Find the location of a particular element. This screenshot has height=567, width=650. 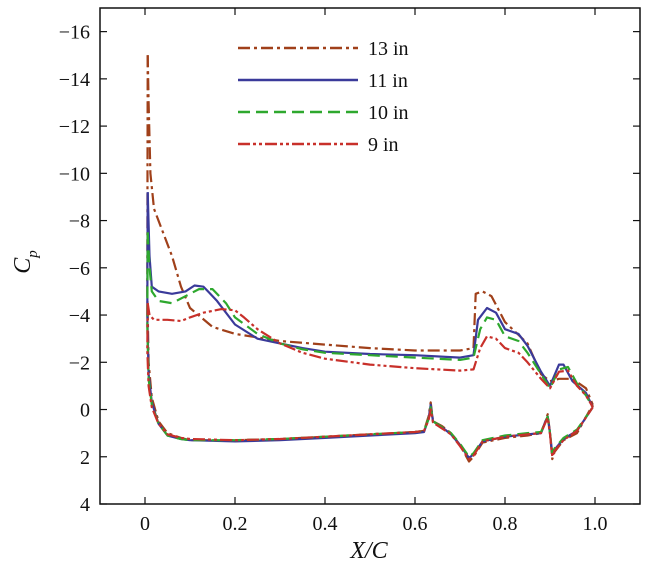

y-tick-label: −16 is located at coordinates (74, 33).